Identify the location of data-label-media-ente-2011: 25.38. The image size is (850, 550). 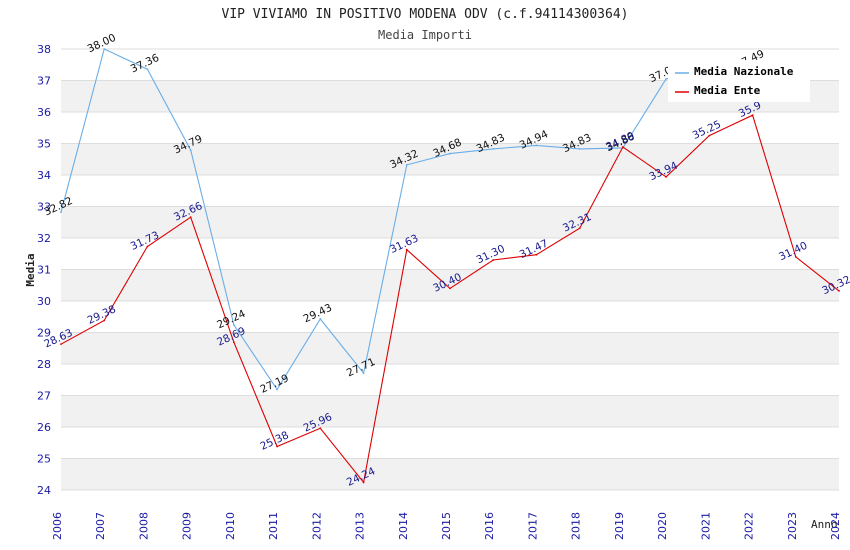
(274, 441).